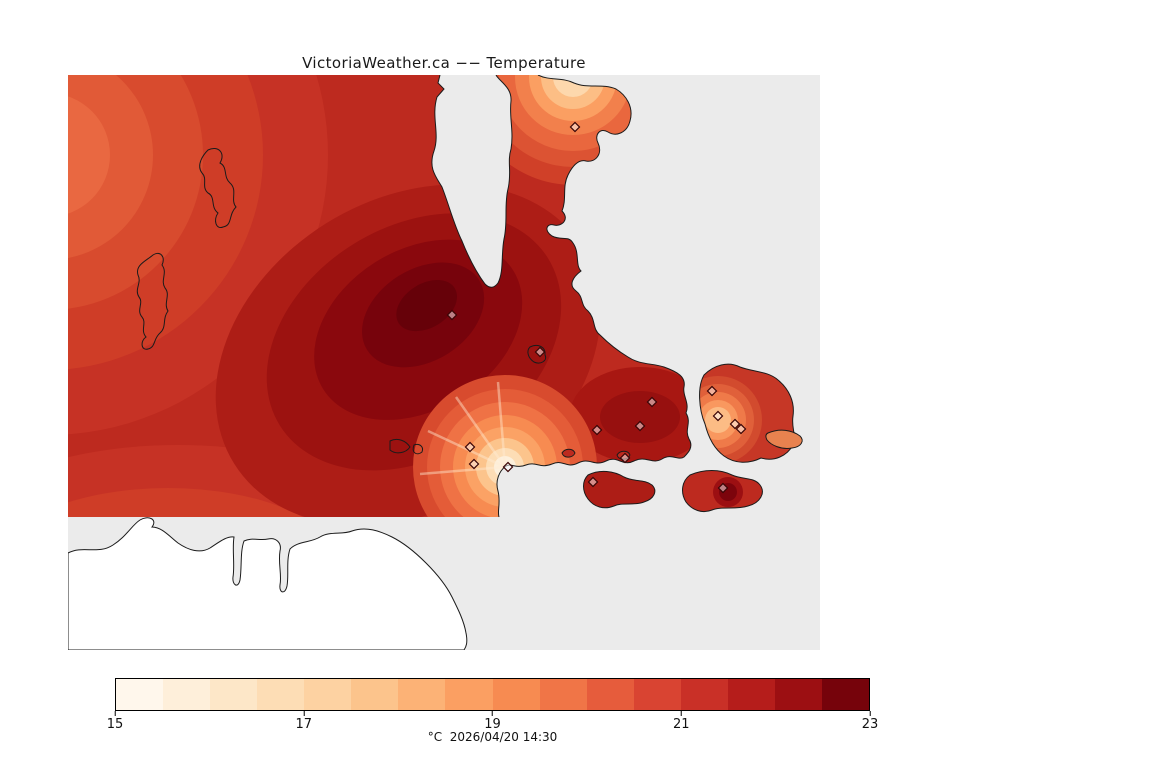 Image resolution: width=1152 pixels, height=768 pixels. I want to click on station-layer, so click(596, 307).